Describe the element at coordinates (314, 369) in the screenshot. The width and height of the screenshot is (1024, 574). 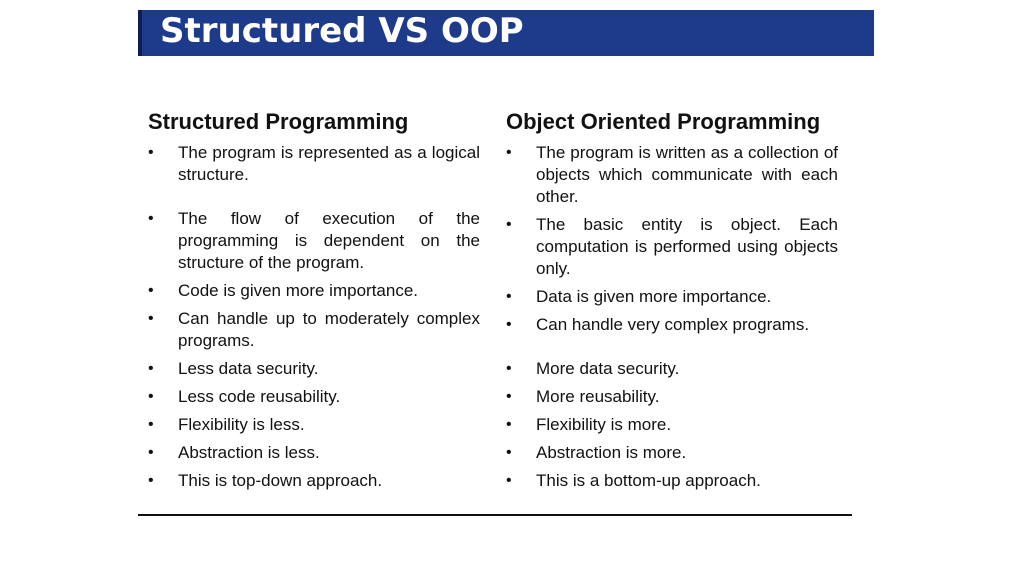
I see `structured-item-security: Less data security.` at that location.